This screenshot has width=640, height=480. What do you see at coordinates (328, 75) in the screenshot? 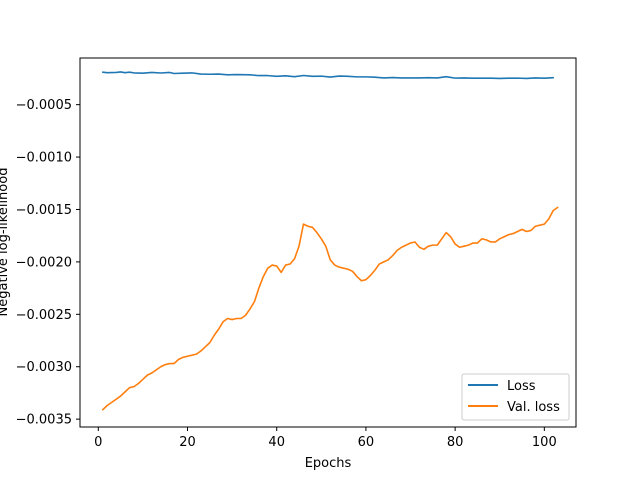
I see `series-line-loss` at bounding box center [328, 75].